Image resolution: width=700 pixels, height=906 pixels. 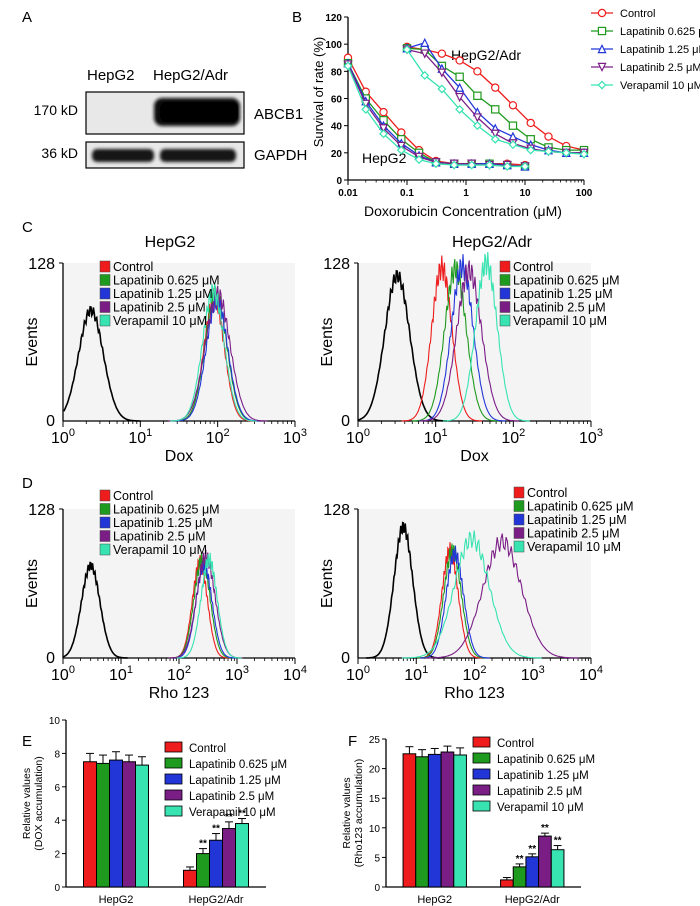 I want to click on hist-curve-blank, so click(x=102, y=363).